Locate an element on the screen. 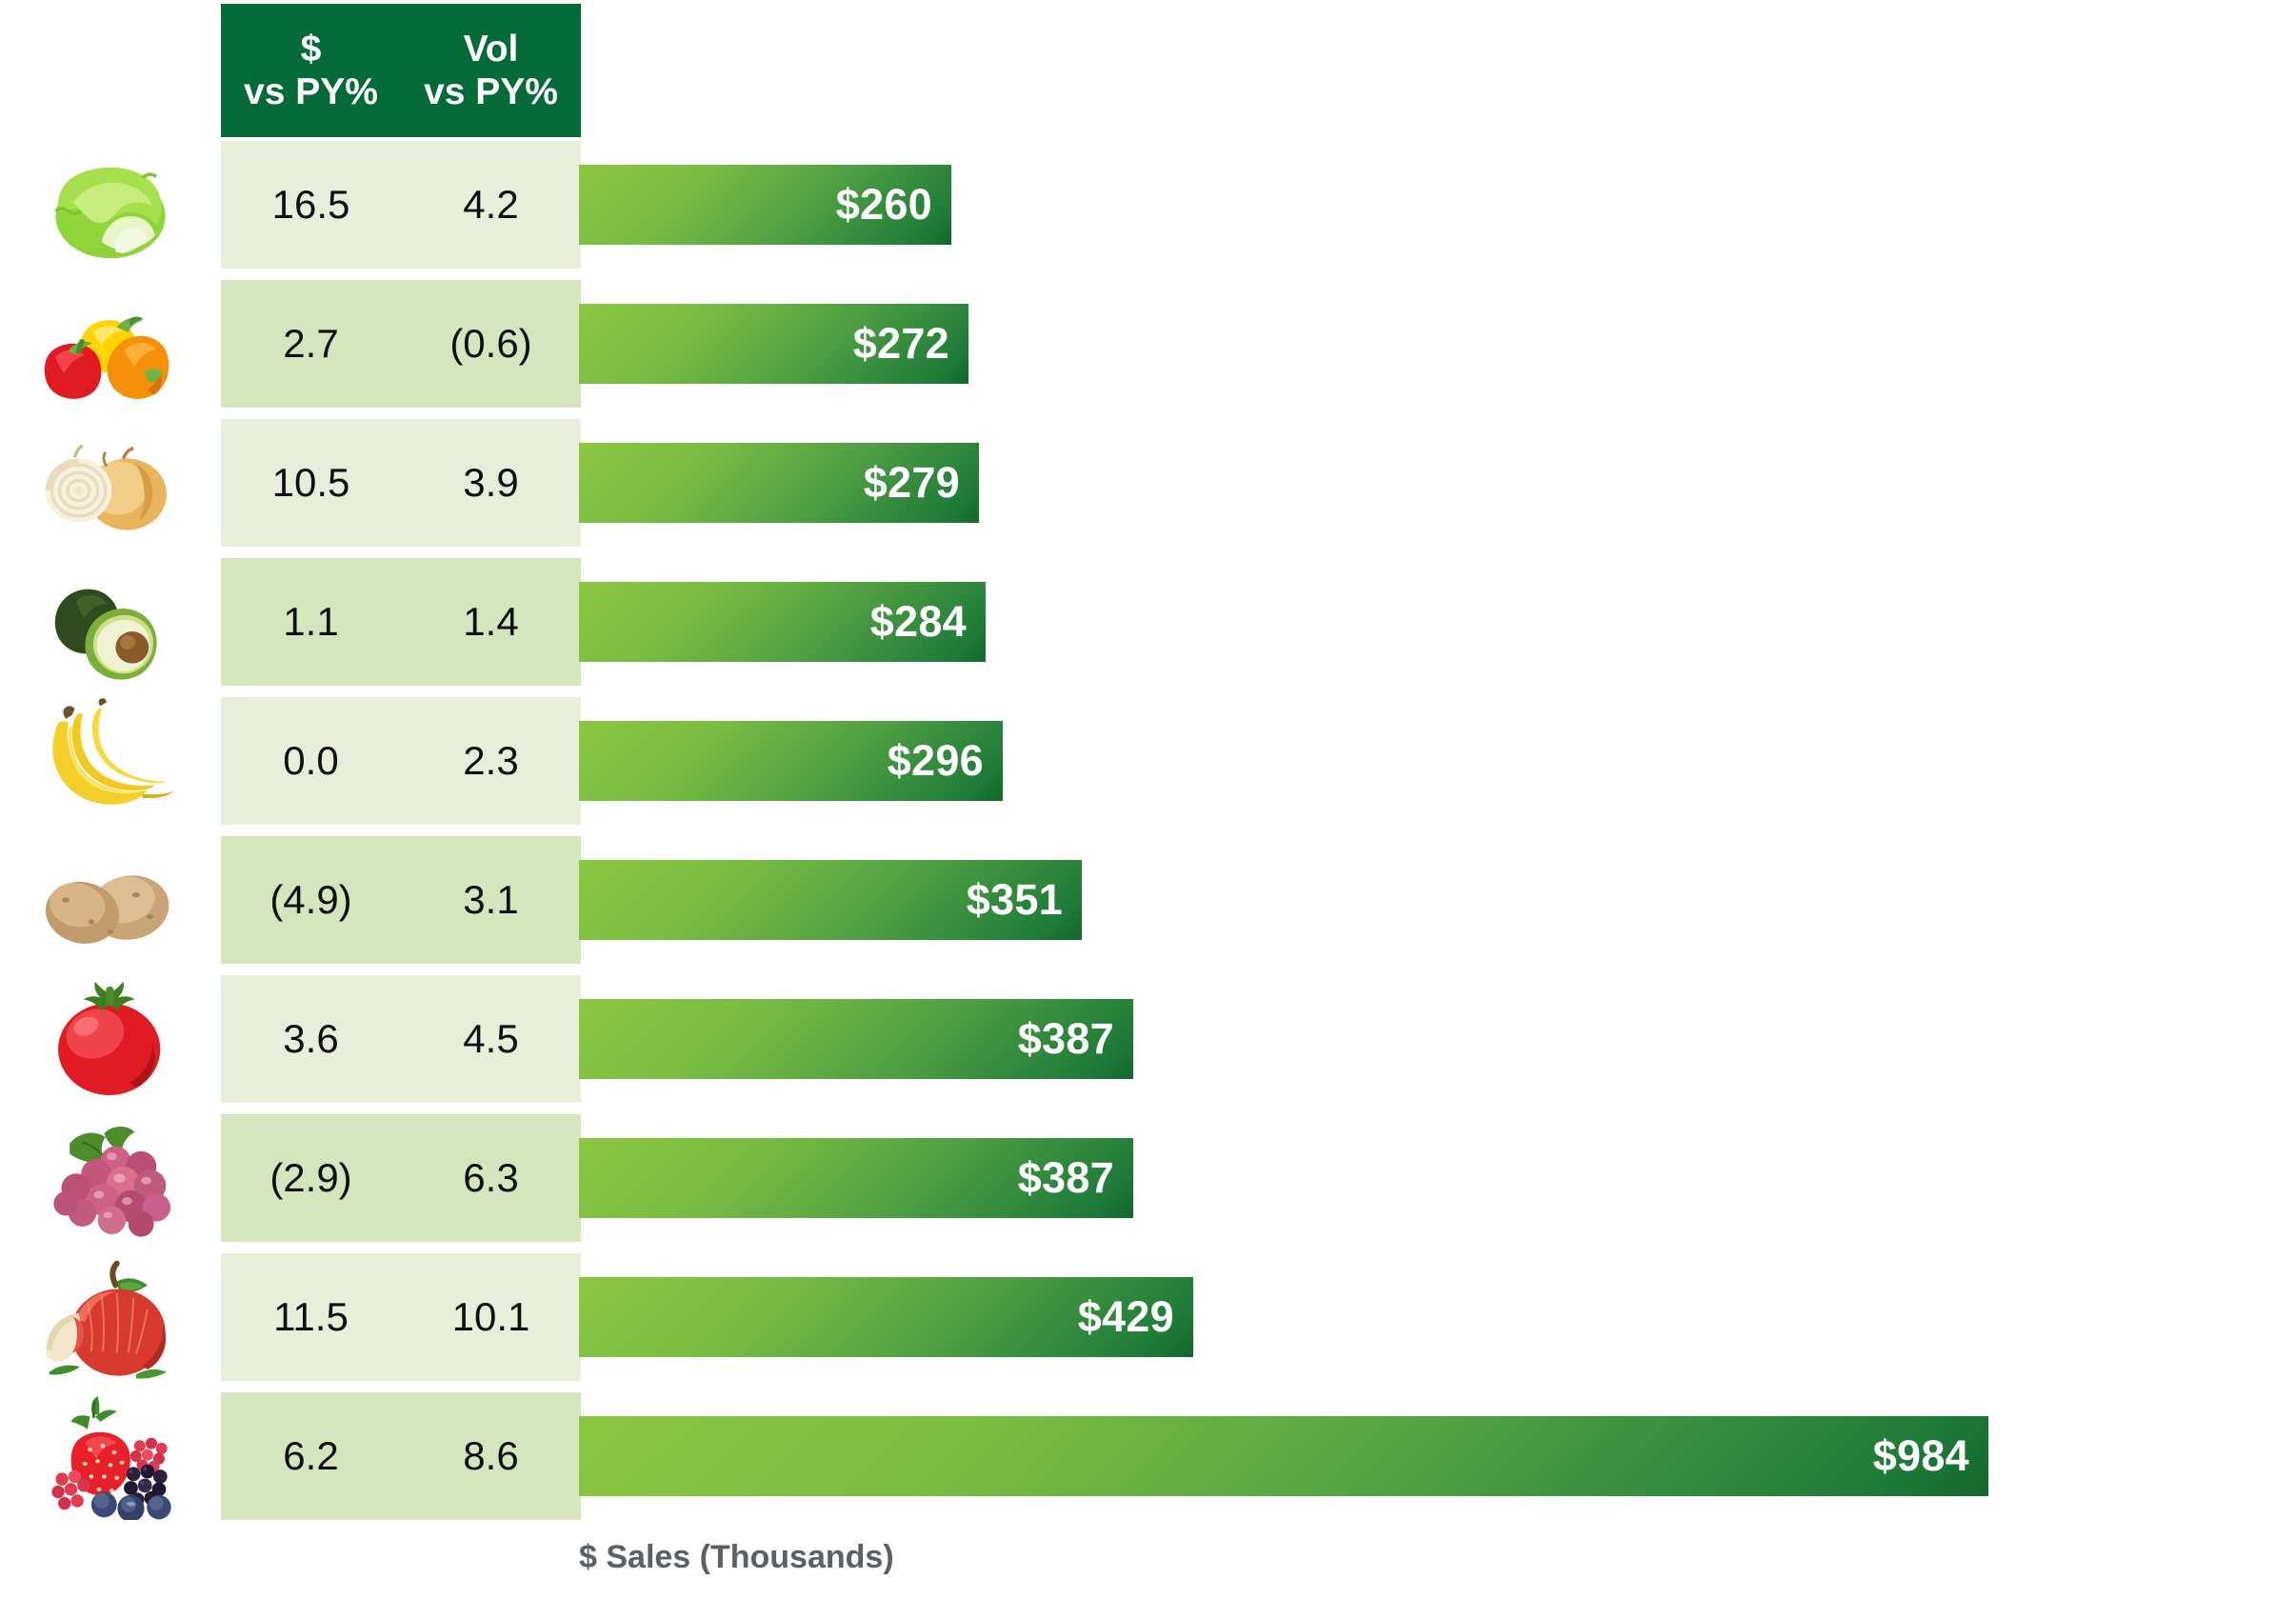  row-metrics: 11.5 10.1 is located at coordinates (401, 1317).